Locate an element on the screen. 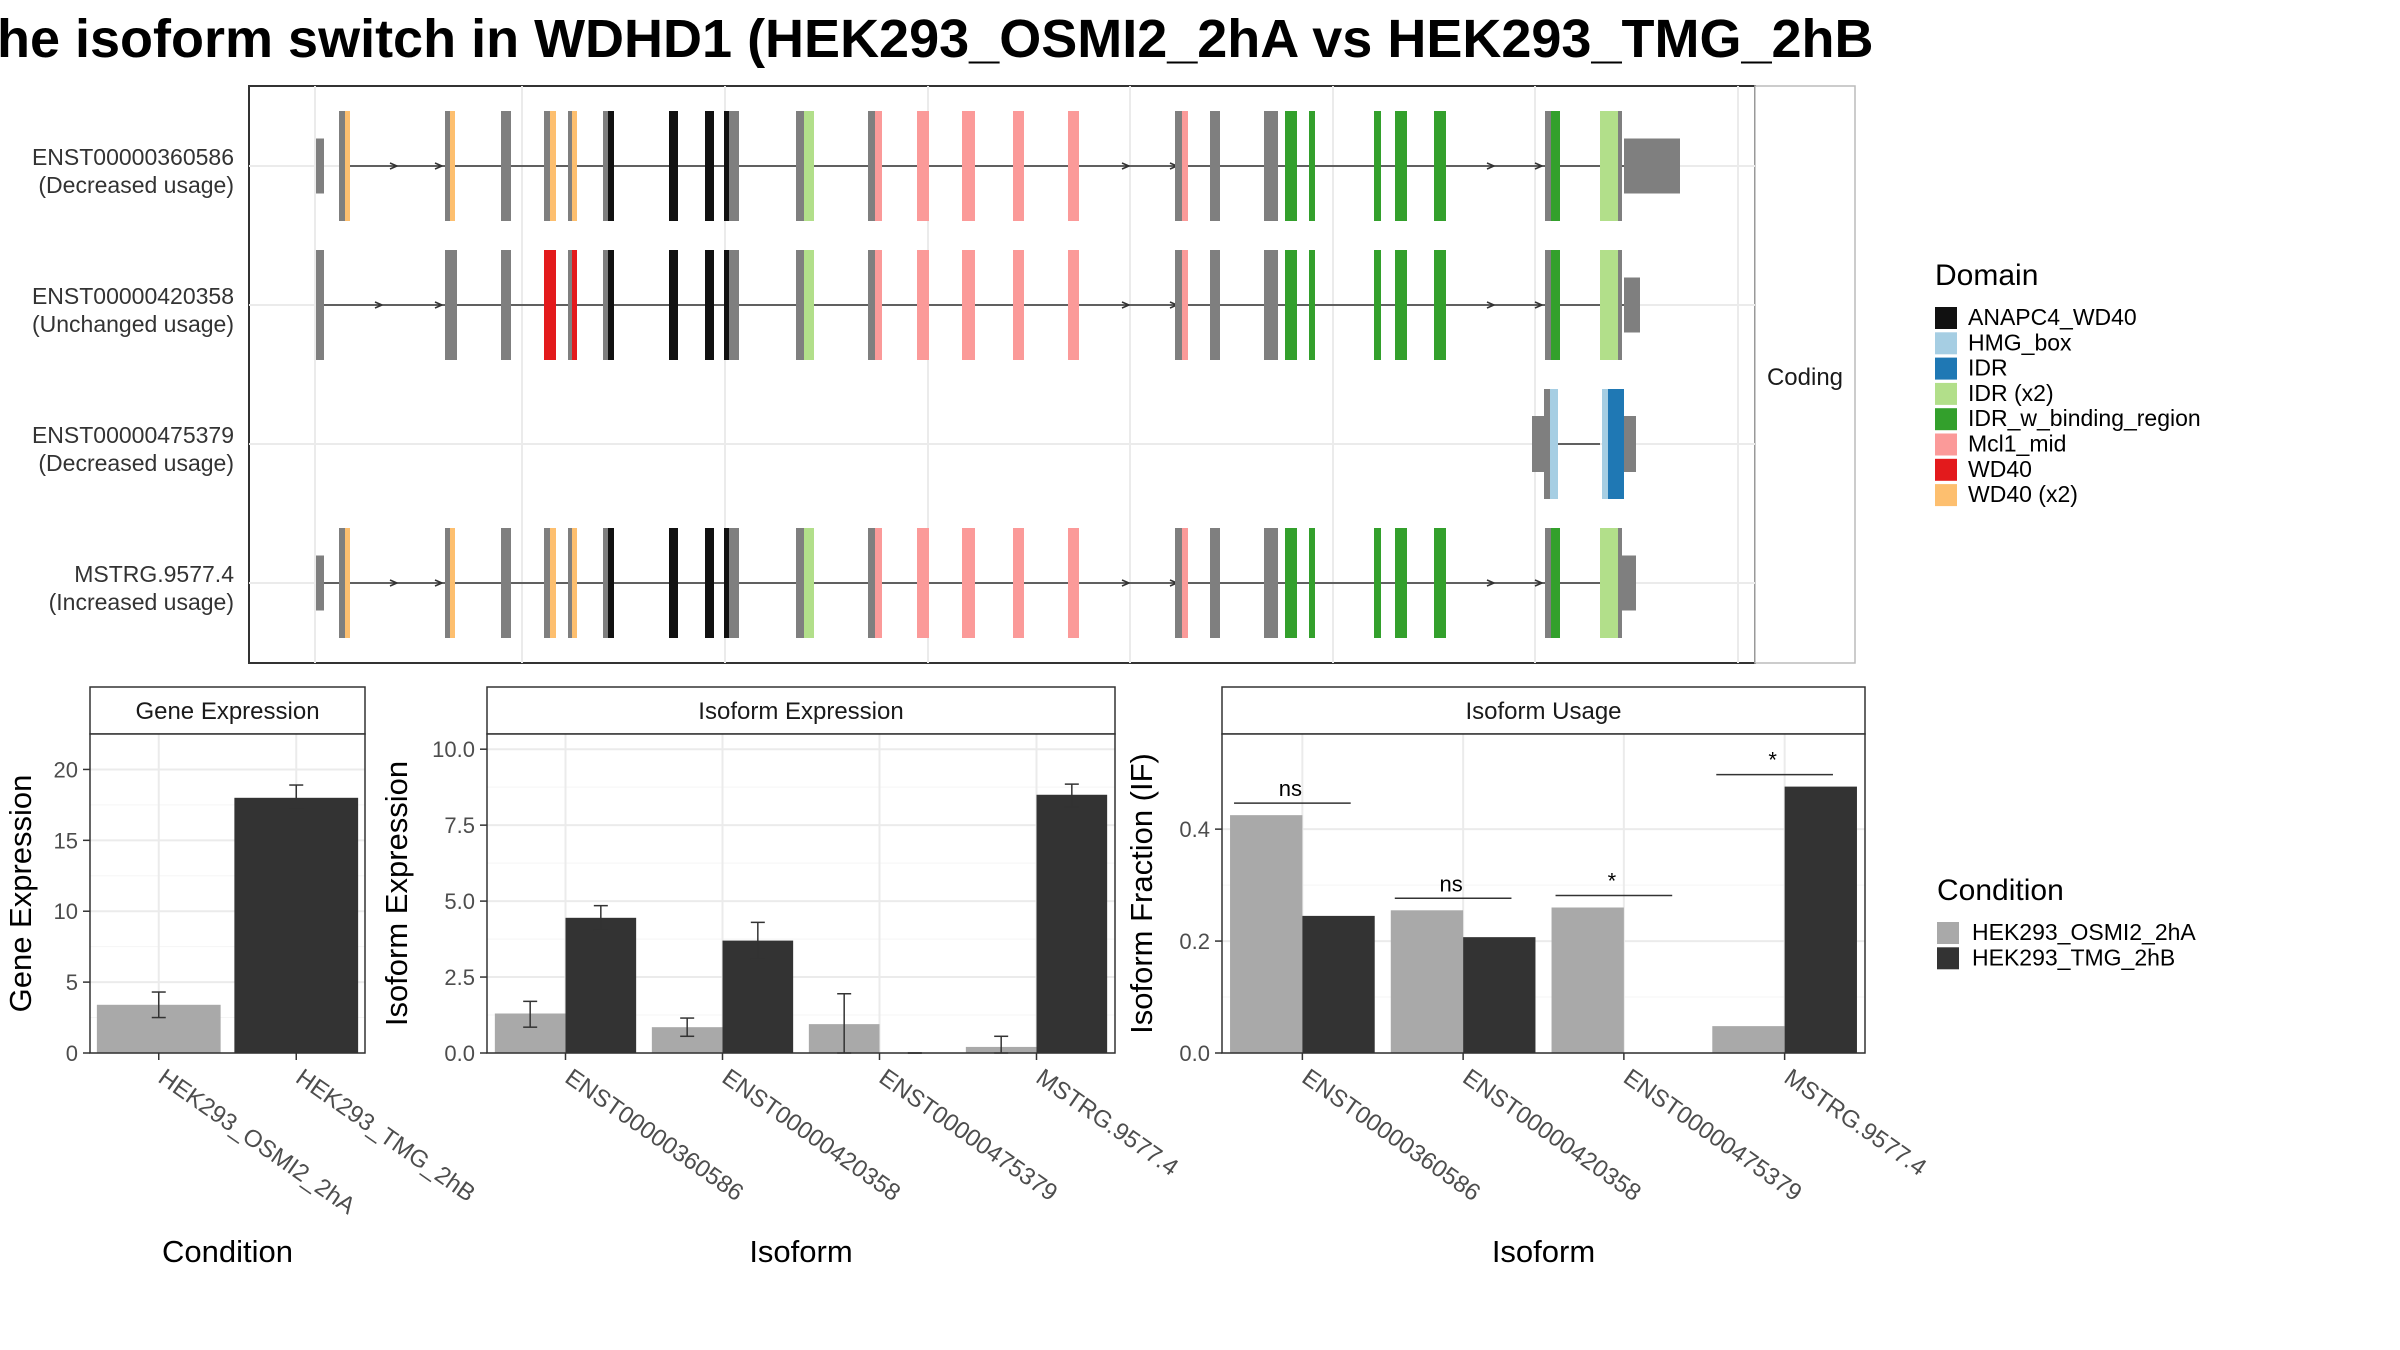  y-tick-label: 7.5 is located at coordinates (459, 825).